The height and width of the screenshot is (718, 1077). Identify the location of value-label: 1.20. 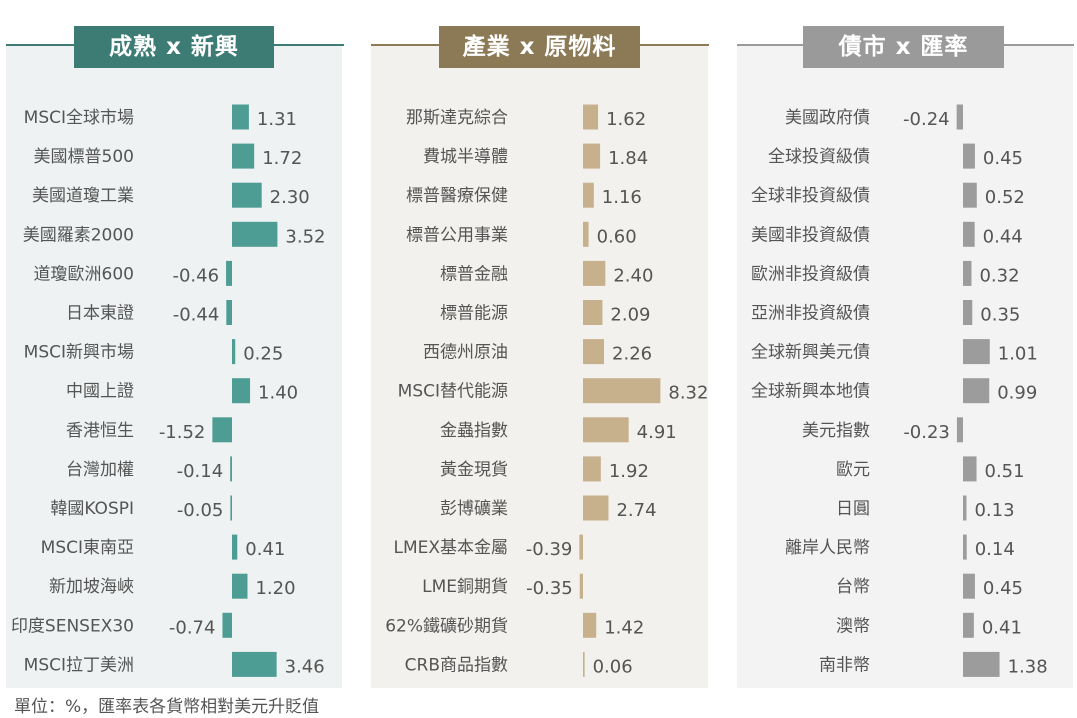
(275, 588).